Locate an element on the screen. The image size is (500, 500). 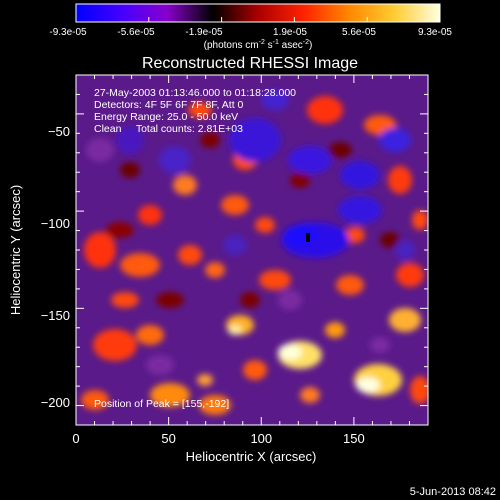
peak-marker is located at coordinates (308, 237).